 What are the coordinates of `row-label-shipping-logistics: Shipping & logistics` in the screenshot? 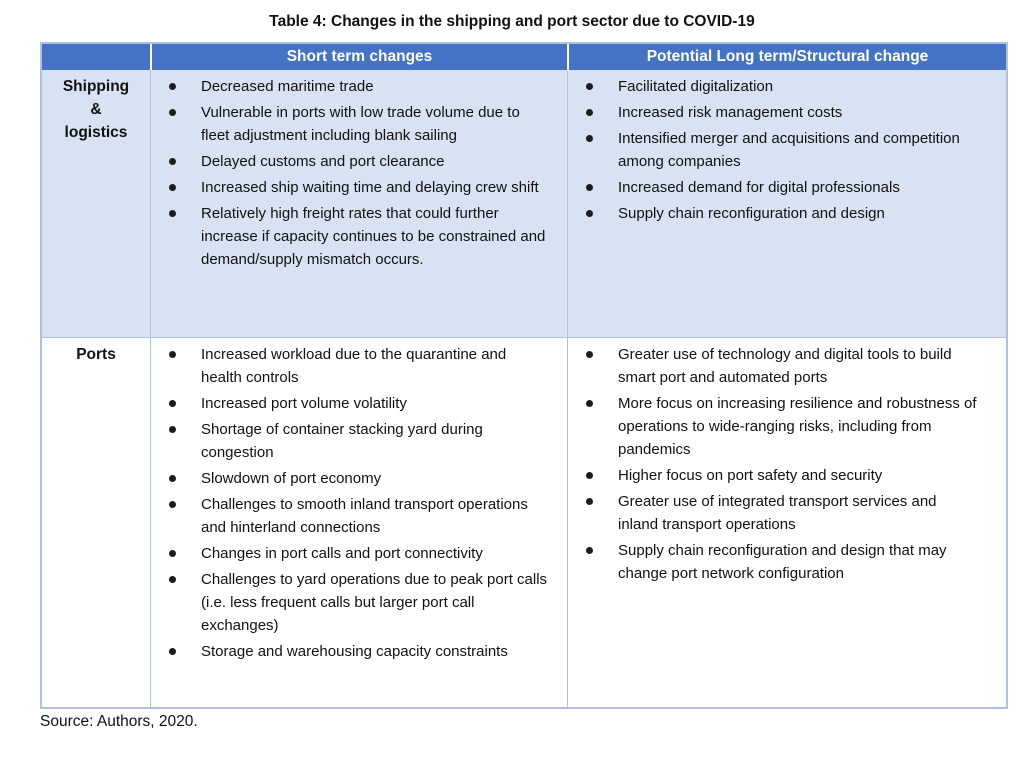 It's located at (96, 109).